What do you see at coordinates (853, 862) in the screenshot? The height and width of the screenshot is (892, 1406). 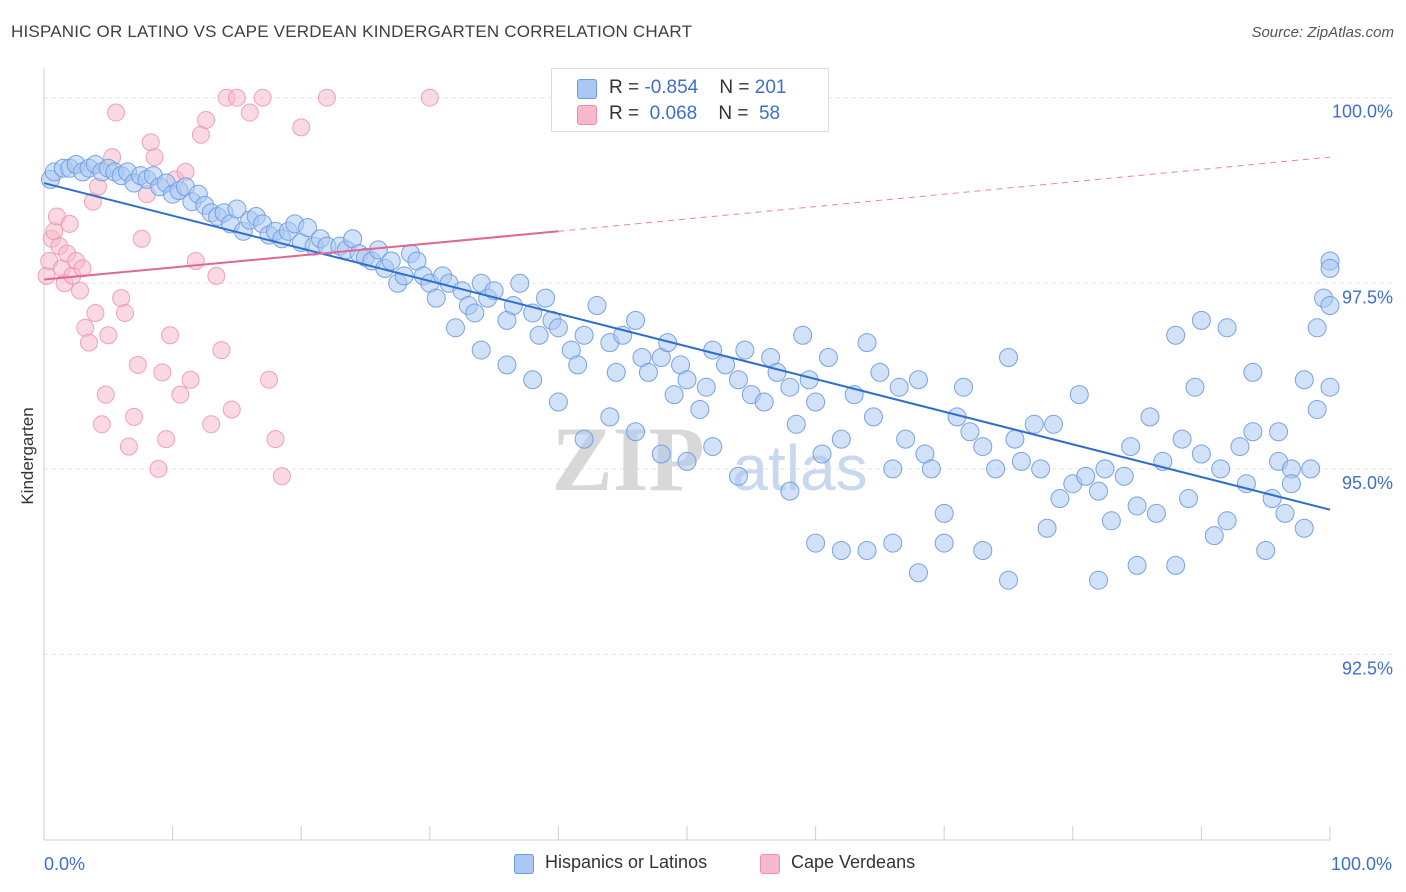 I see `bottom-legend-label: Cape Verdeans` at bounding box center [853, 862].